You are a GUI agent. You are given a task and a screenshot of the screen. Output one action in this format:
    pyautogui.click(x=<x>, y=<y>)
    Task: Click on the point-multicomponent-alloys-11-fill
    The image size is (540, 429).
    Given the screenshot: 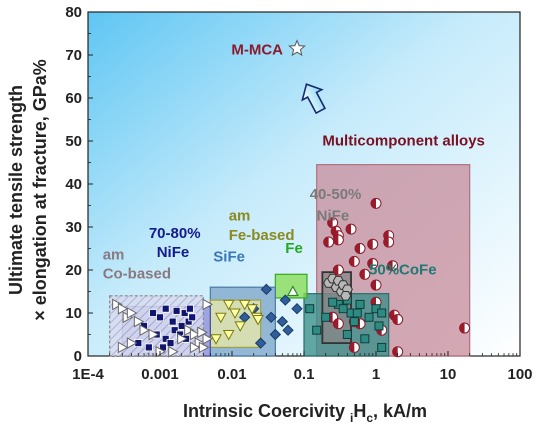 What is the action you would take?
    pyautogui.click(x=352, y=261)
    